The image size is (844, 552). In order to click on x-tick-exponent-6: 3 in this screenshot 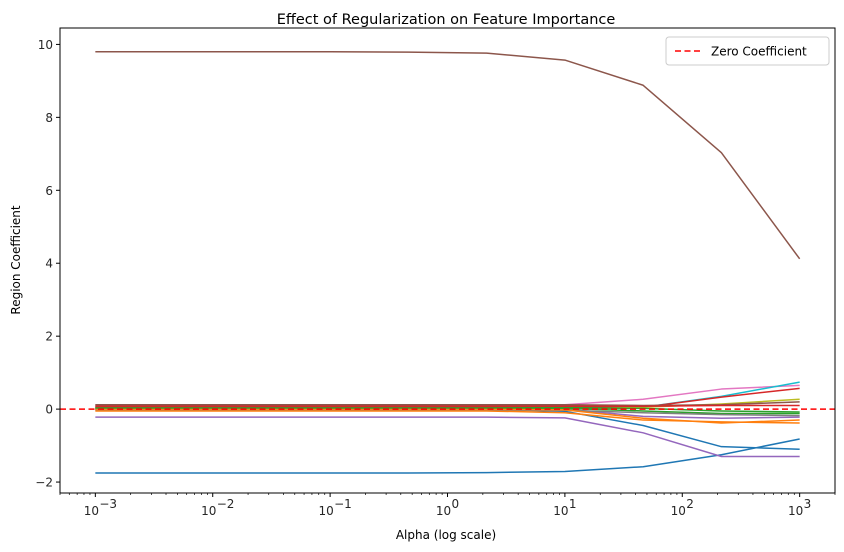, I will do `click(808, 504)`.